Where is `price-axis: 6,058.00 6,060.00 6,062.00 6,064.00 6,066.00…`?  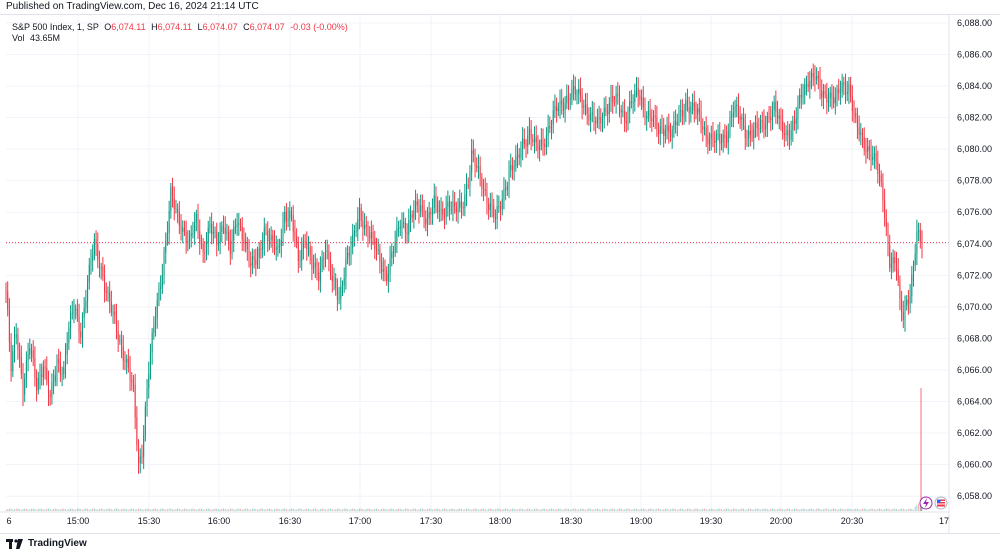
price-axis: 6,058.00 6,060.00 6,062.00 6,064.00 6,066.00… is located at coordinates (974, 274).